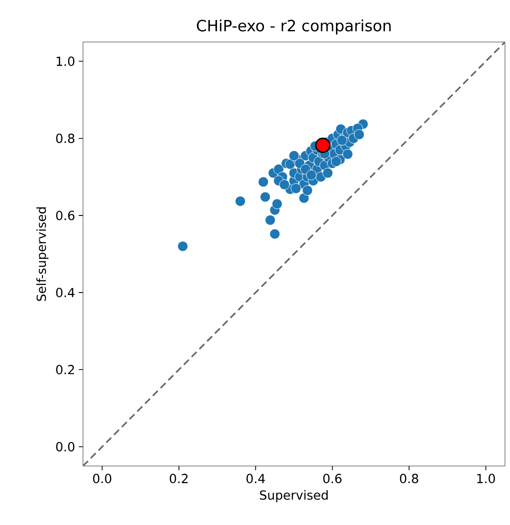 This screenshot has height=525, width=510. What do you see at coordinates (42, 254) in the screenshot?
I see `y-axis-title: Self-supervised` at bounding box center [42, 254].